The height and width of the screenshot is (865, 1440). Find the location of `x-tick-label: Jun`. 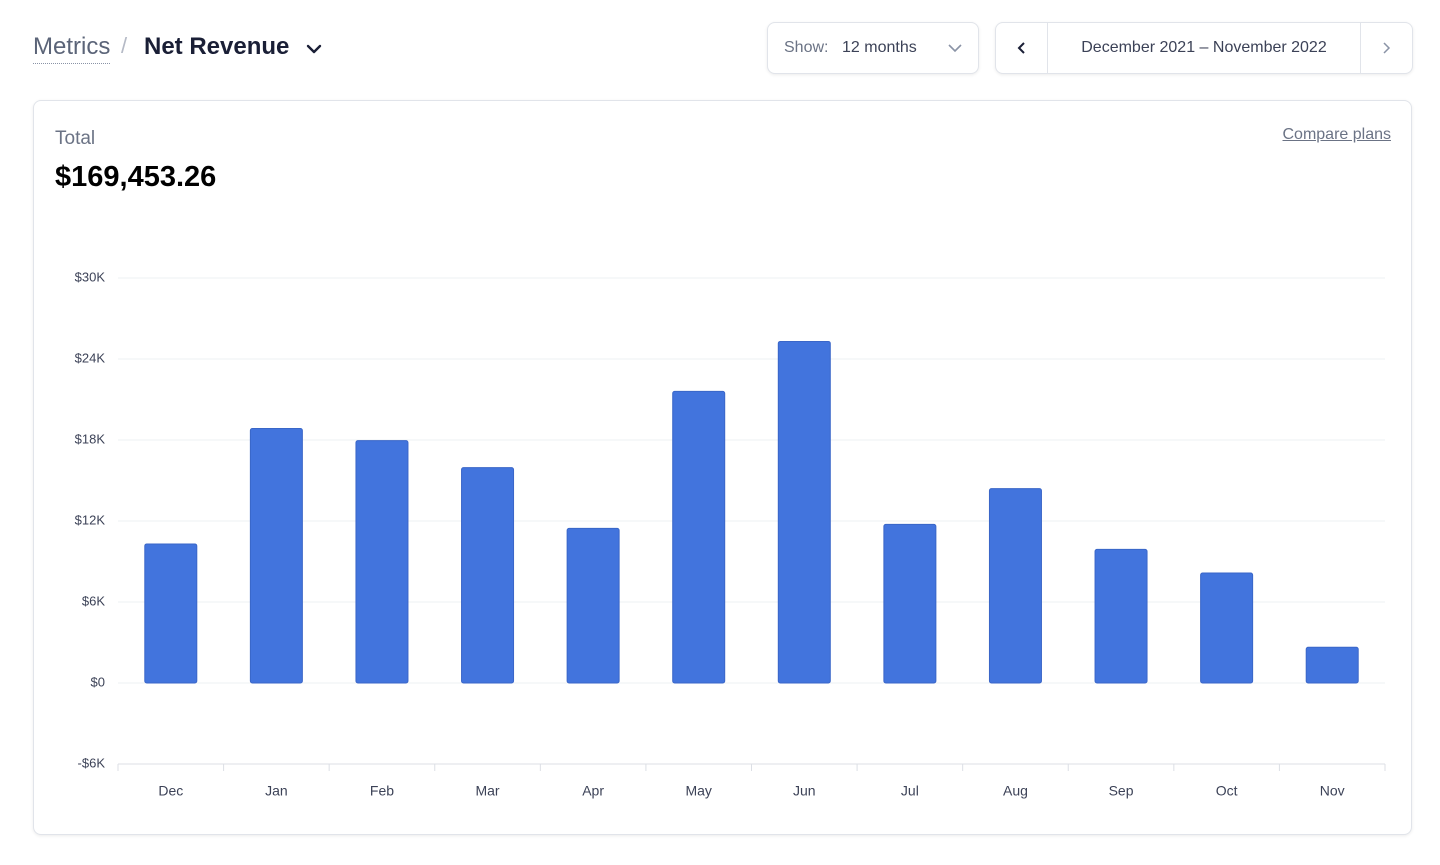

x-tick-label: Jun is located at coordinates (804, 791).